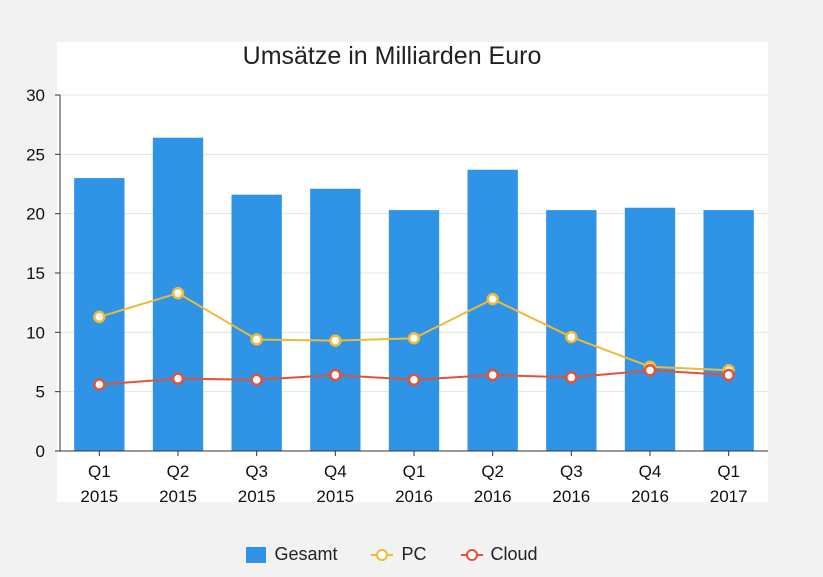  What do you see at coordinates (35, 214) in the screenshot?
I see `y-tick-label: 20` at bounding box center [35, 214].